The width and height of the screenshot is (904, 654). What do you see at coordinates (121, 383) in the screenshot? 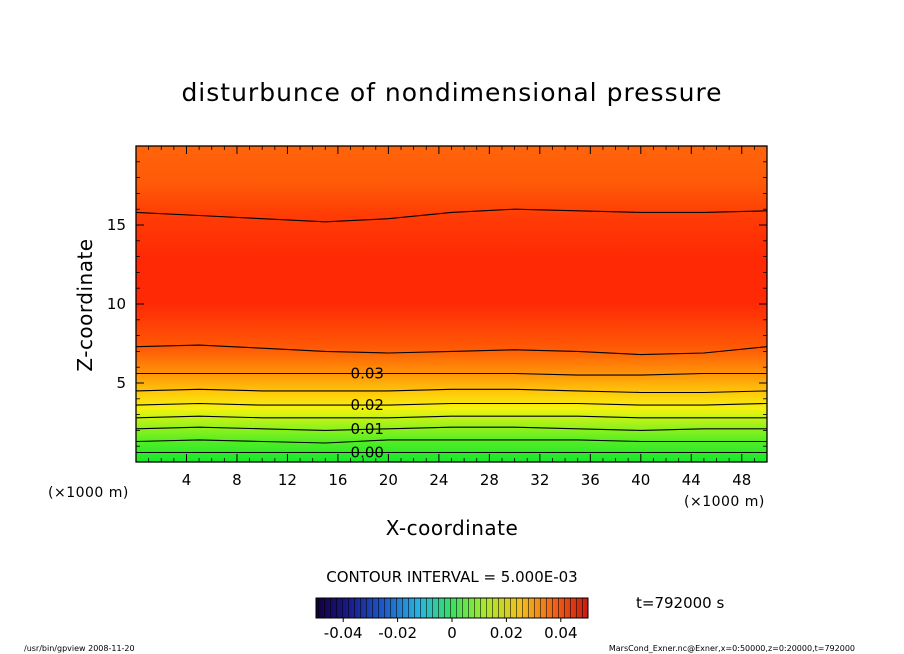
I see `y-tick-label: 5` at bounding box center [121, 383].